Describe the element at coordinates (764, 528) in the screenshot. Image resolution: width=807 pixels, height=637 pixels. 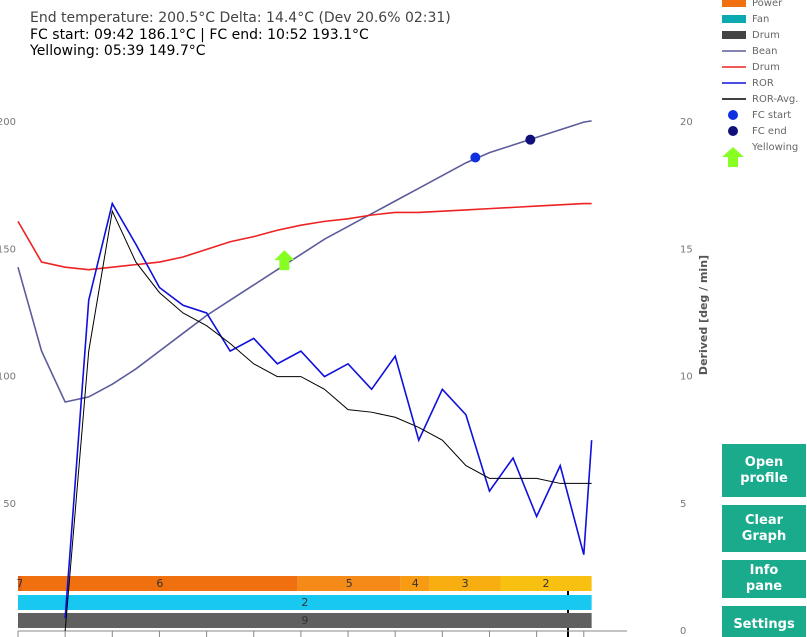
I see `button: Clear Graph` at that location.